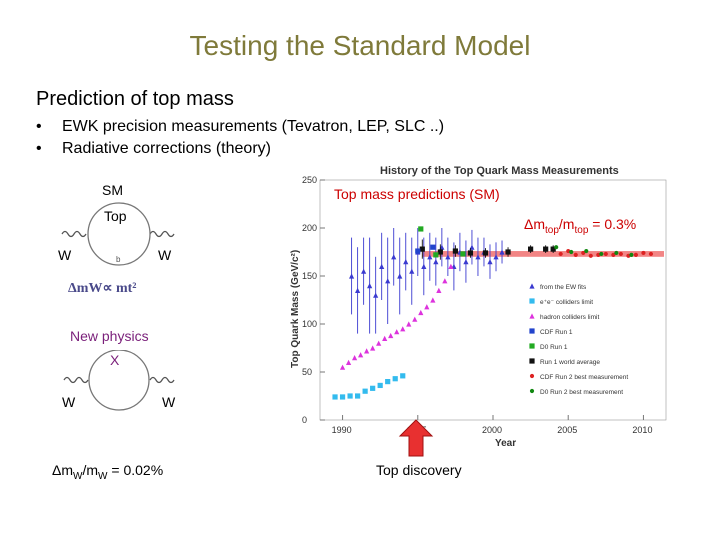  Describe the element at coordinates (543, 254) in the screenshot. I see `world-average-band` at that location.